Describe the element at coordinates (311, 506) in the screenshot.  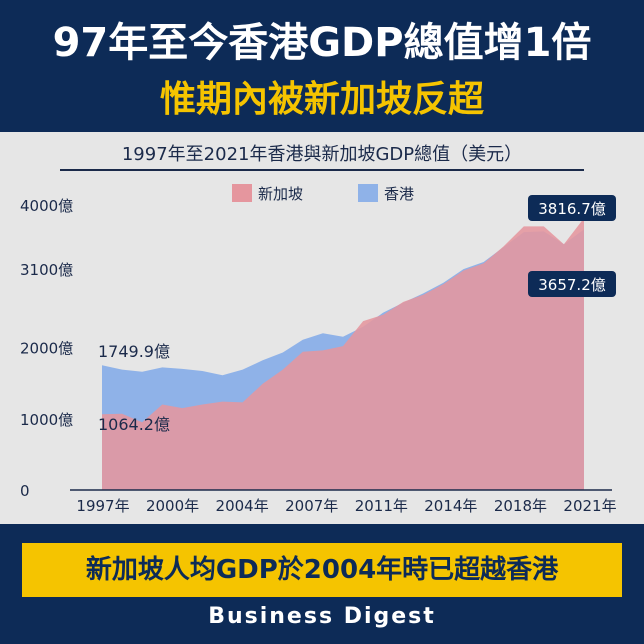
I see `x-tick-label: 2007年` at that location.